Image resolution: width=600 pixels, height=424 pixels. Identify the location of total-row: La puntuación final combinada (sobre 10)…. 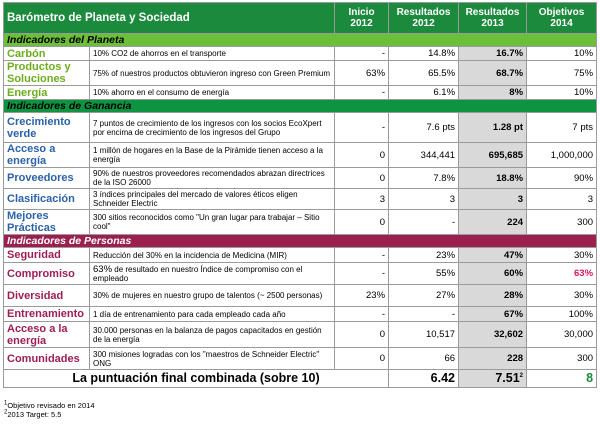
(300, 378).